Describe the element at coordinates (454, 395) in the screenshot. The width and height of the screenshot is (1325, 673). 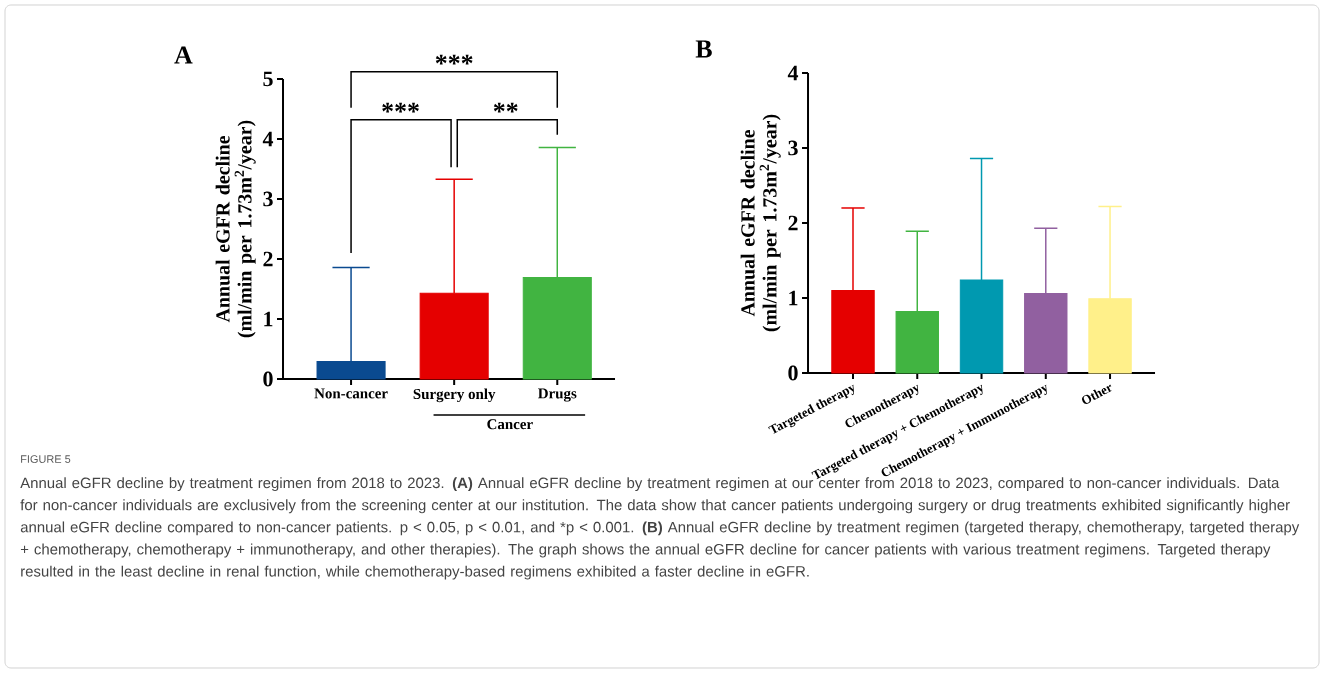
I see `x-tick-label: Surgery only` at that location.